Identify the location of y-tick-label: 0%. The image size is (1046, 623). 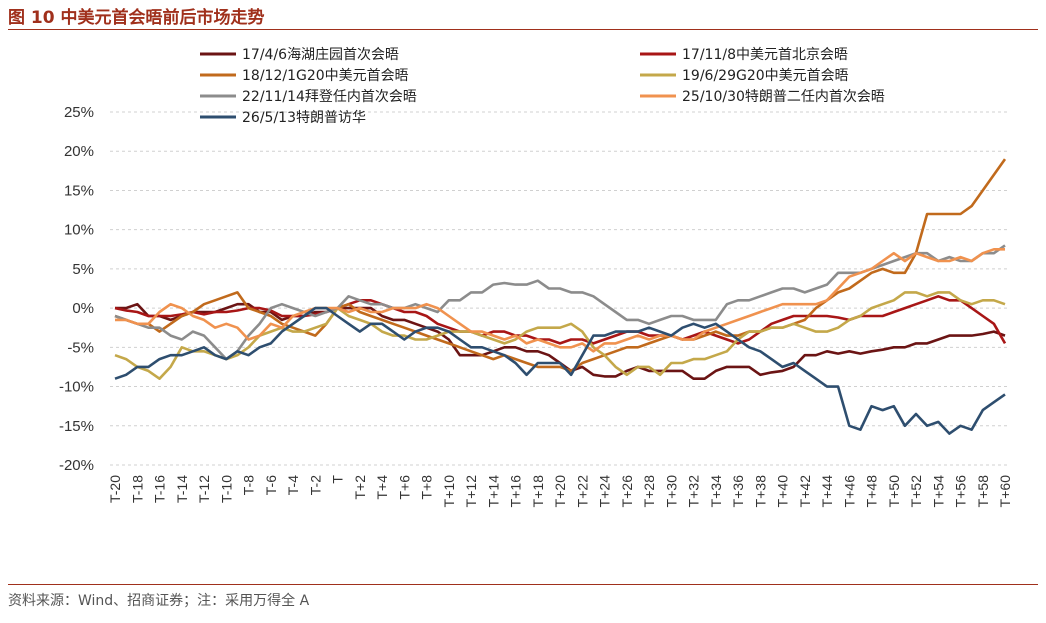
(83, 308).